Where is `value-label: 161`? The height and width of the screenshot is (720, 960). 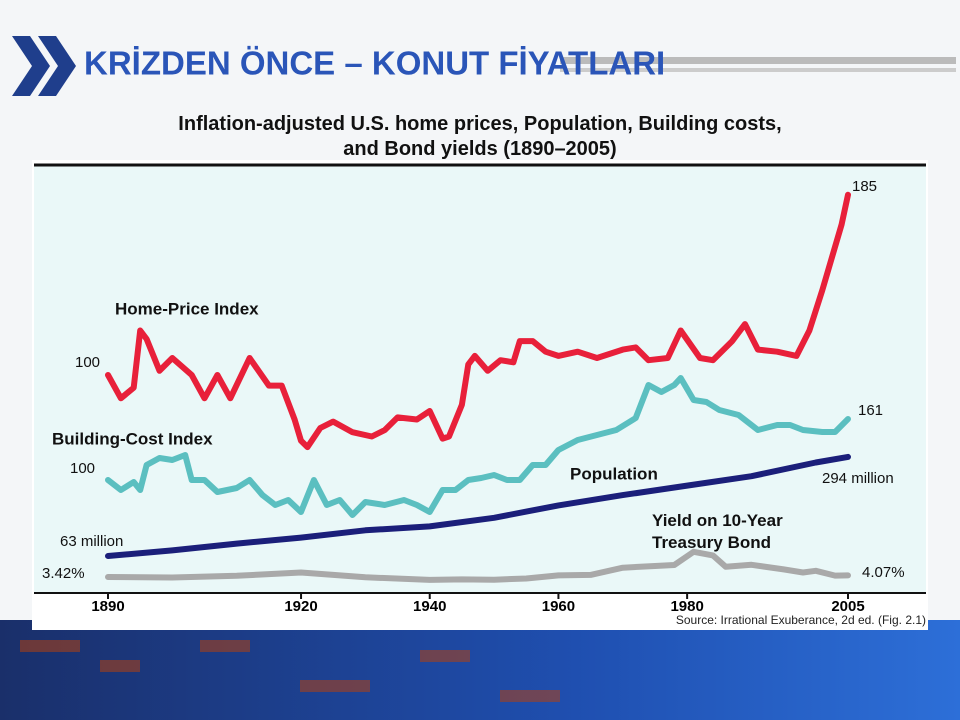
value-label: 161 is located at coordinates (870, 410).